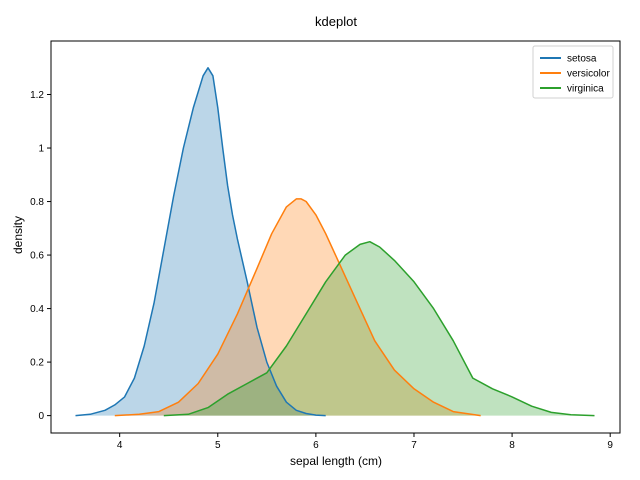  I want to click on setosa-legend-label: setosa, so click(582, 59).